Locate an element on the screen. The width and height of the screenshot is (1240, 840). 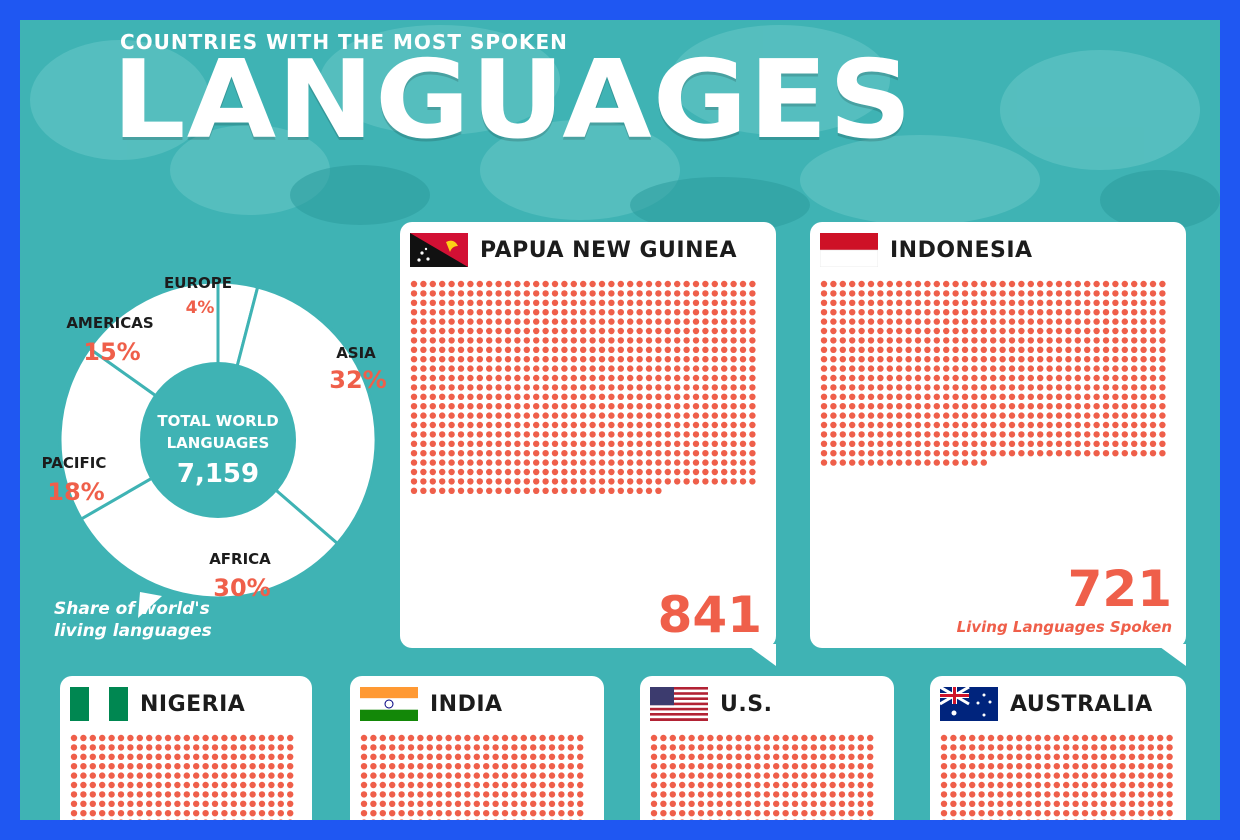
papua-new-guinea-flag is located at coordinates (439, 250).